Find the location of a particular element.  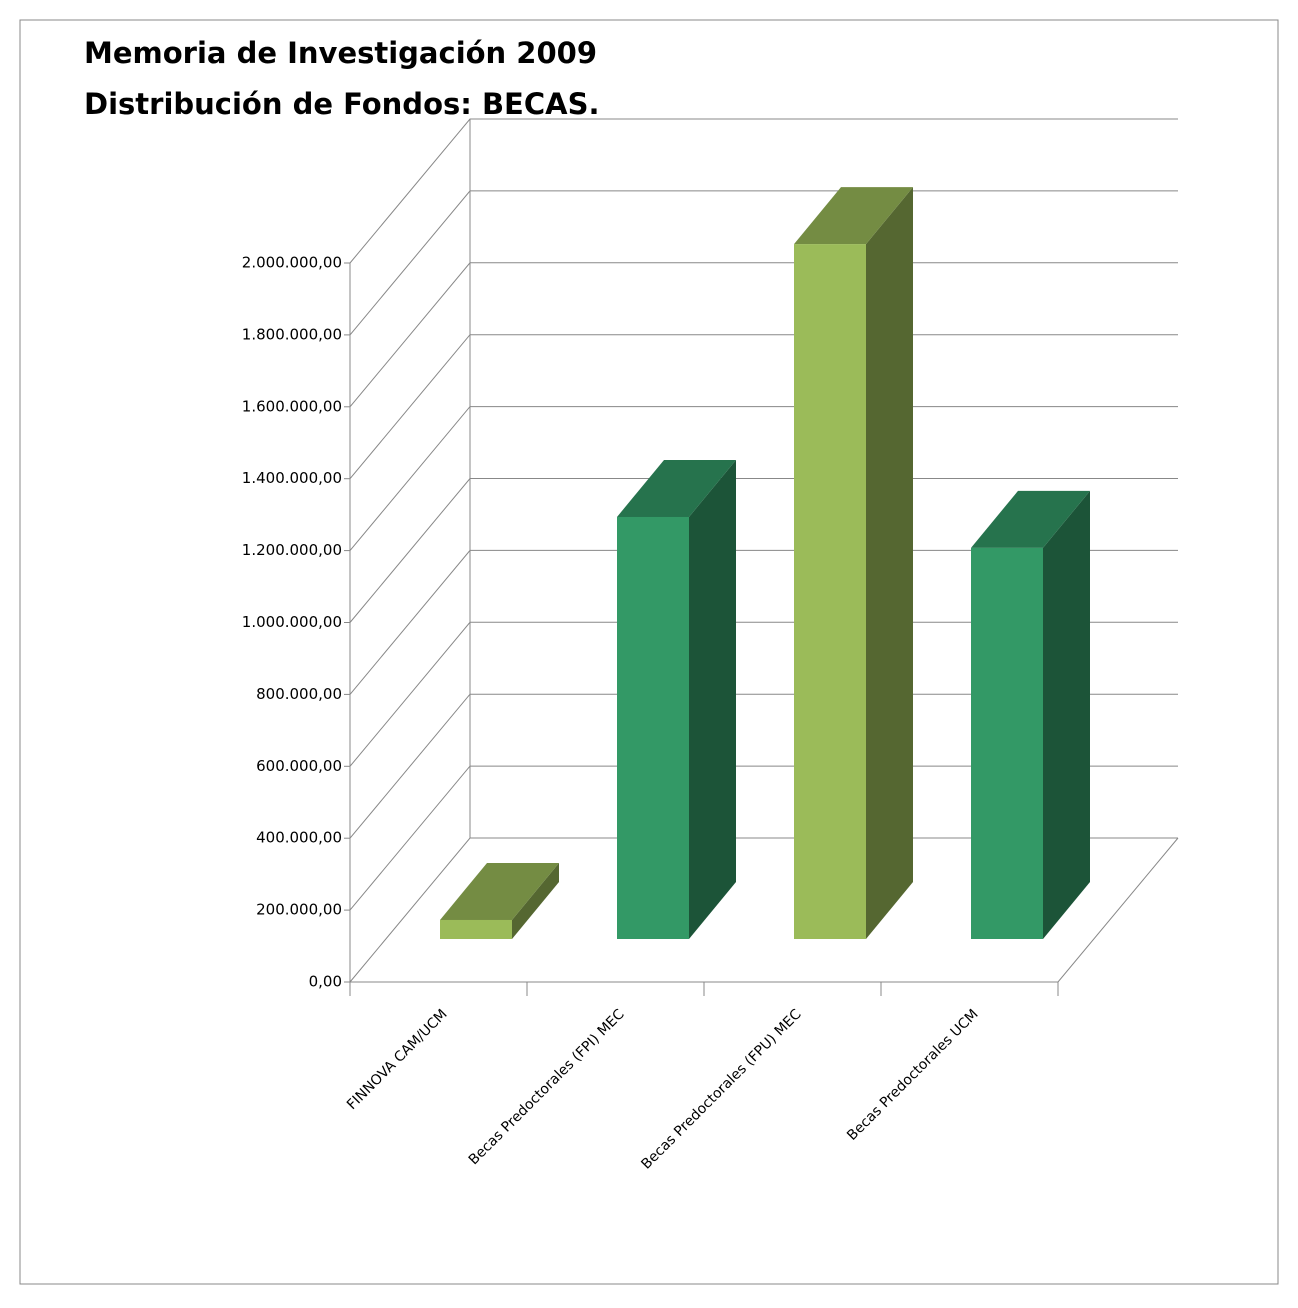

y-tick-label: 1.600.000,00 is located at coordinates (292, 406).